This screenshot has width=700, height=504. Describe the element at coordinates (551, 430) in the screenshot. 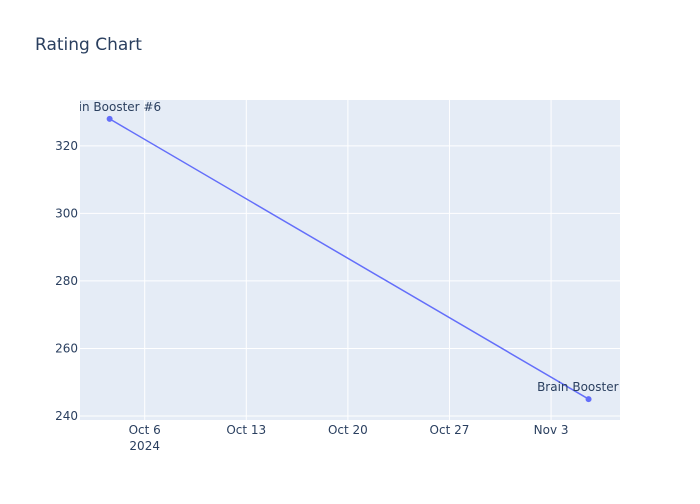

I see `x-tick-label: Nov 3` at that location.